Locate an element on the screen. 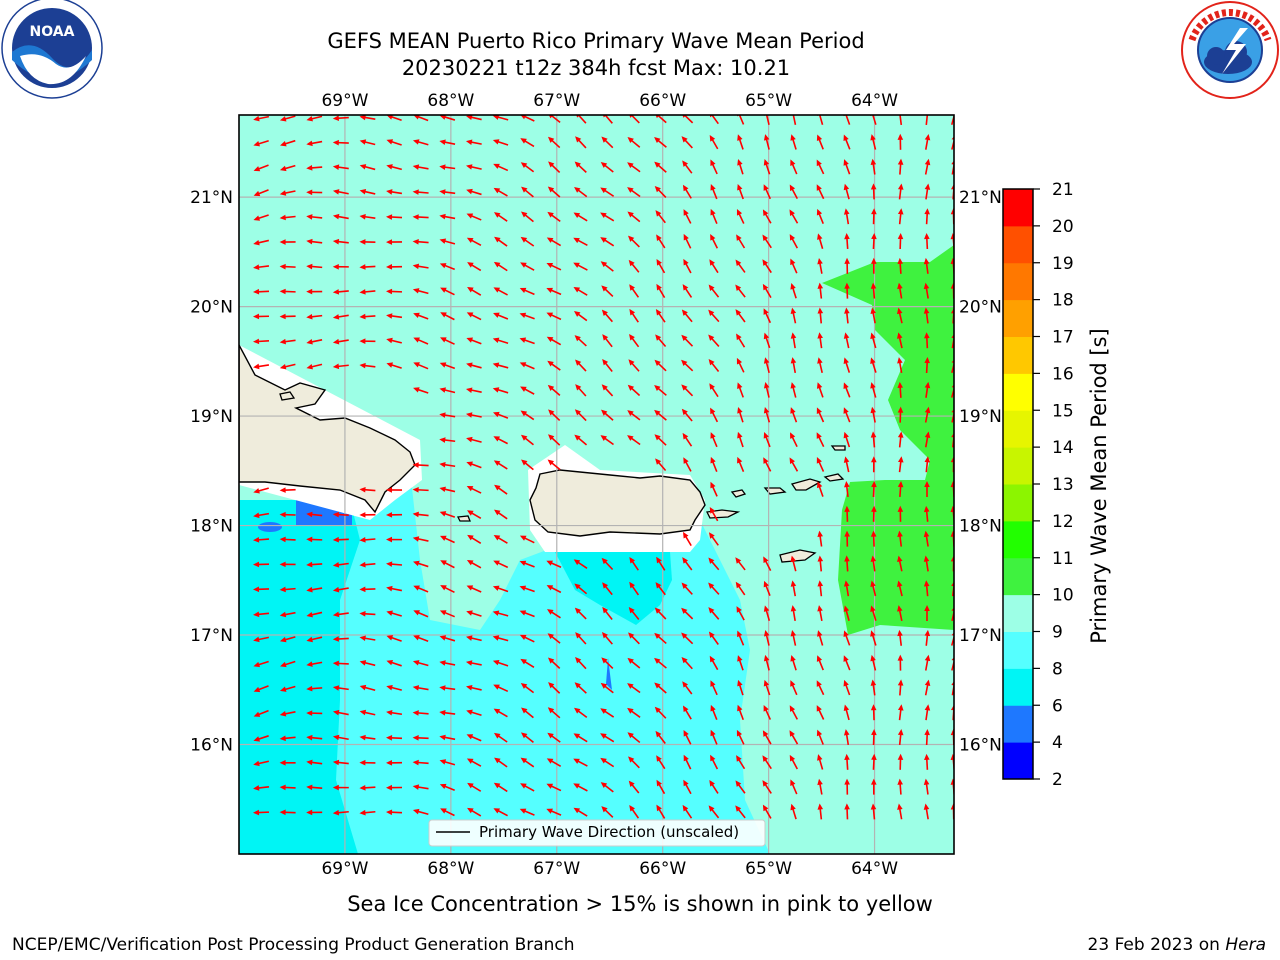 The width and height of the screenshot is (1280, 960). period-10-11-field is located at coordinates (888, 440).